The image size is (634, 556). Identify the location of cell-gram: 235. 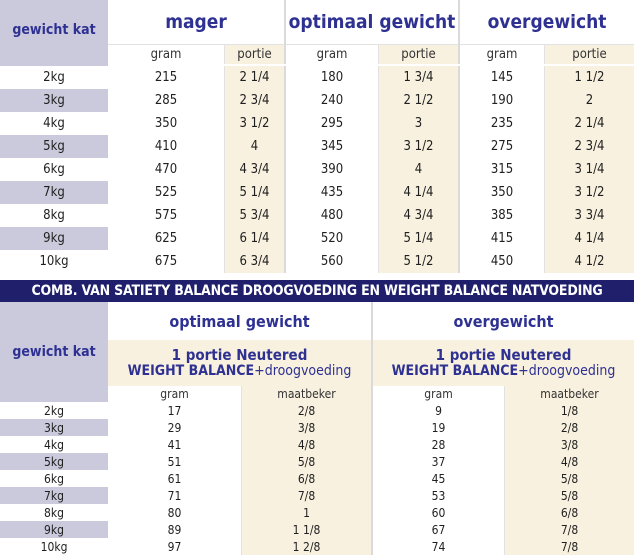
(501, 123).